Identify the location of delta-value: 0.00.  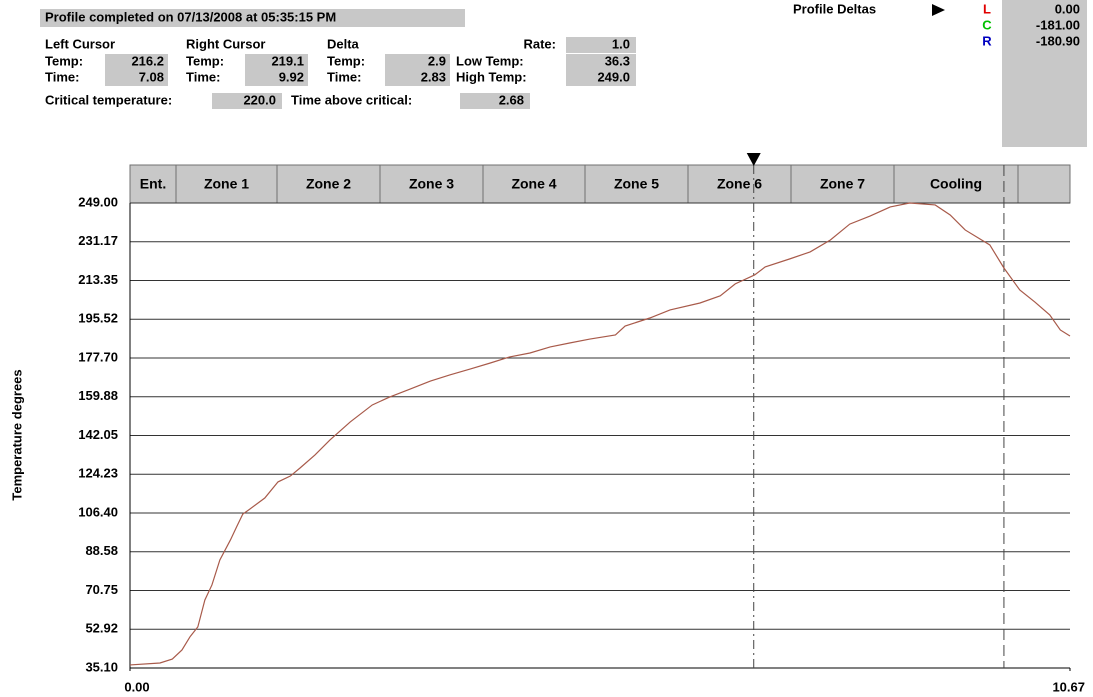
(1067, 8).